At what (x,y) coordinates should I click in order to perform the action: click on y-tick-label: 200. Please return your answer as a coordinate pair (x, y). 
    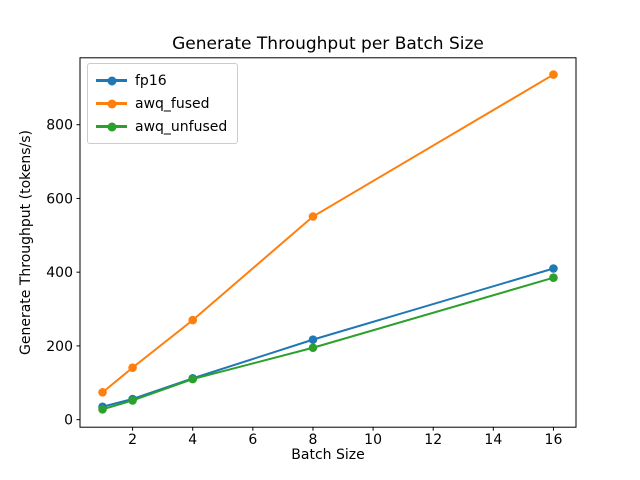
    Looking at the image, I should click on (59, 347).